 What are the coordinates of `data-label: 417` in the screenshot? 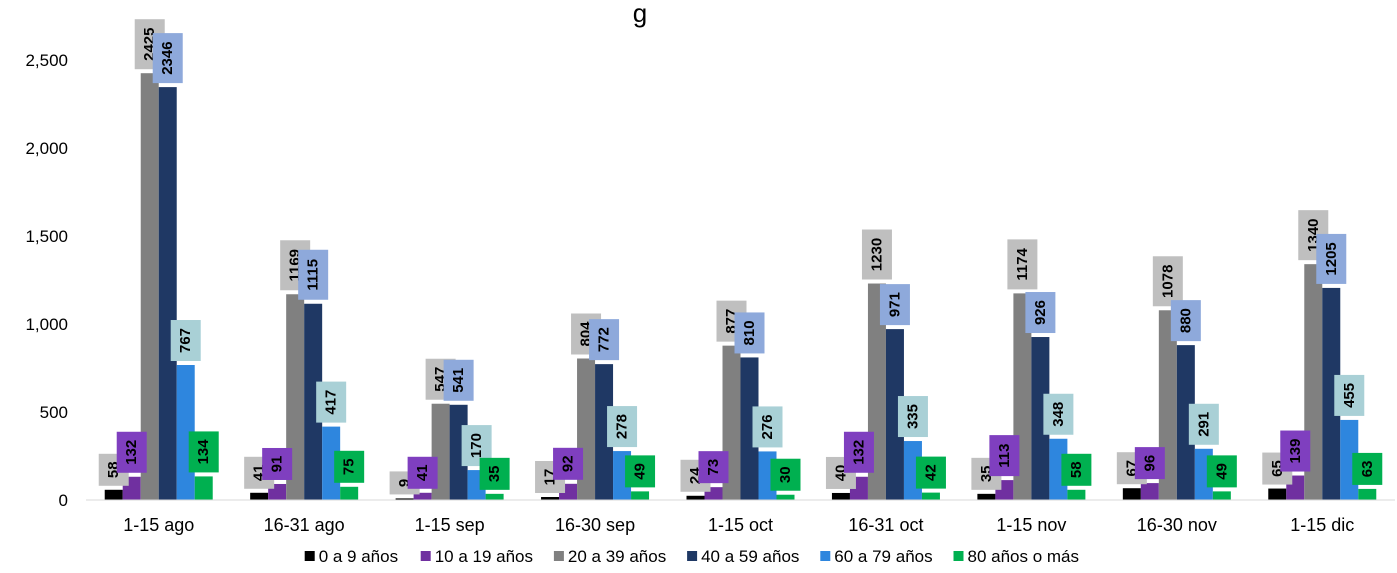 It's located at (331, 402).